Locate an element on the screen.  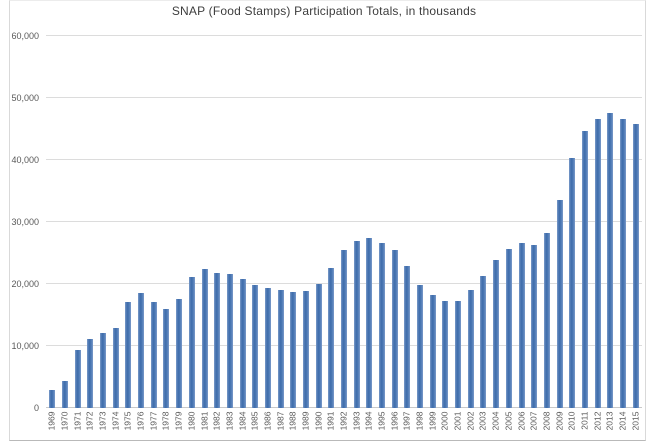
x-tick-label-2006: 2006 is located at coordinates (521, 421).